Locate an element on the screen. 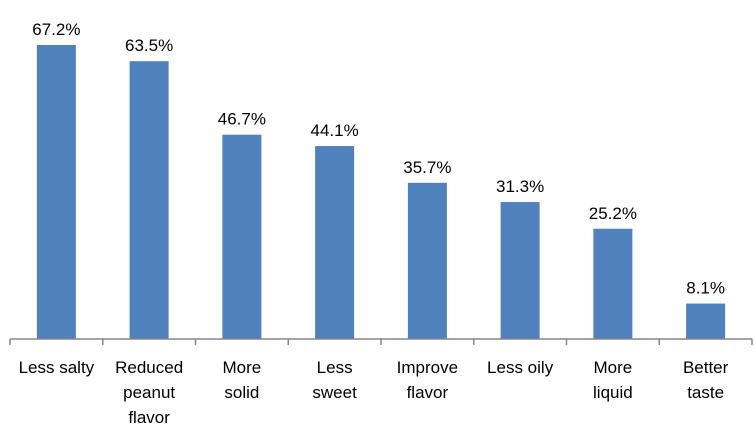 Image resolution: width=754 pixels, height=434 pixels. category-label-line: Less oily is located at coordinates (520, 367).